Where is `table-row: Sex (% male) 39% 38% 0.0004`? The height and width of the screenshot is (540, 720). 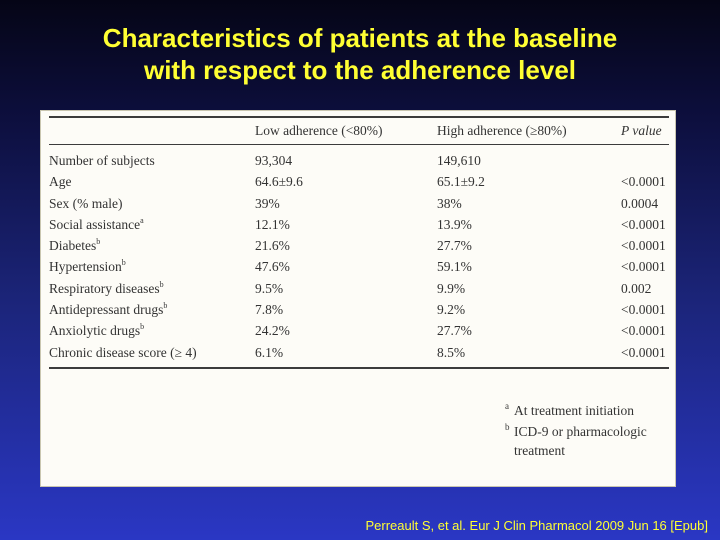 table-row: Sex (% male) 39% 38% 0.0004 is located at coordinates (359, 203).